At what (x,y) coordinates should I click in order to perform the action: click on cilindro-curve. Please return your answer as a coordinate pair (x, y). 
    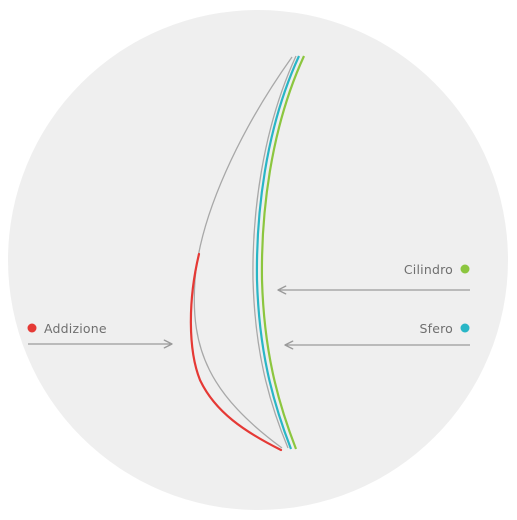
    Looking at the image, I should click on (282, 252).